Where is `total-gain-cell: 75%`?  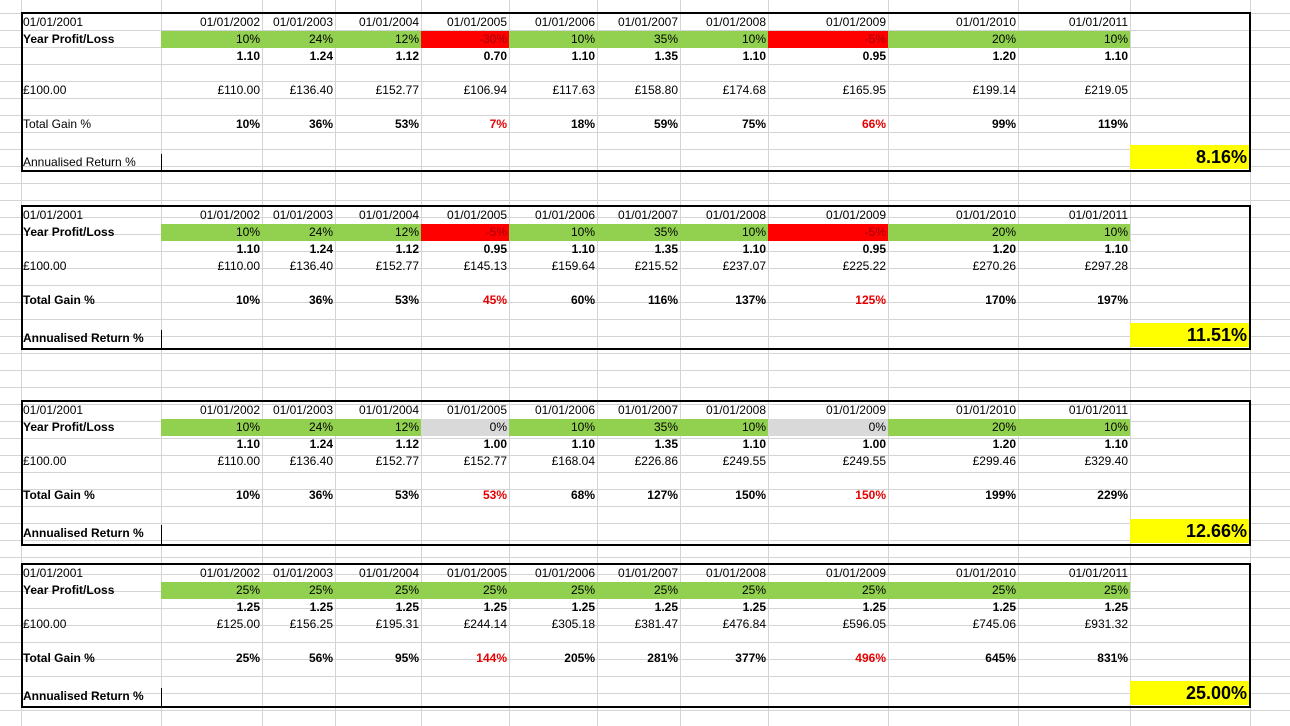 total-gain-cell: 75% is located at coordinates (753, 124).